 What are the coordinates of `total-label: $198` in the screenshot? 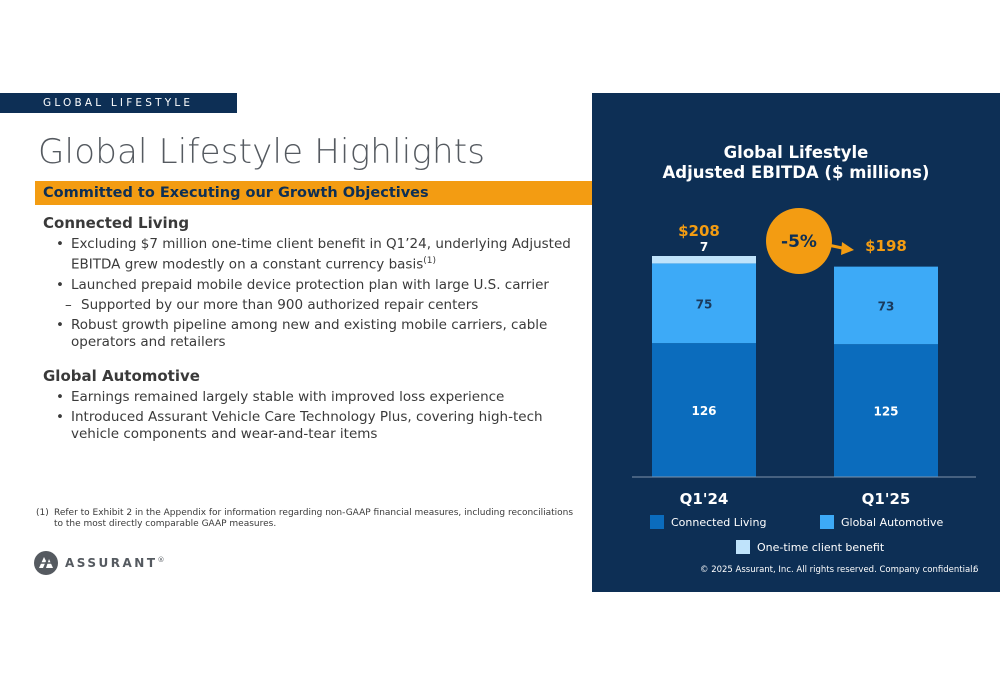 It's located at (886, 246).